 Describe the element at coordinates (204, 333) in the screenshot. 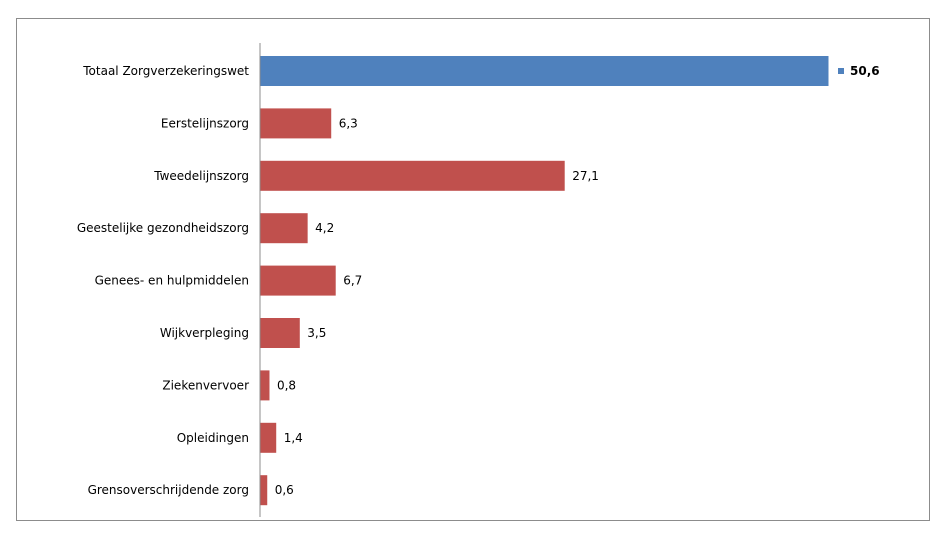

I see `category-label-5: Wijkverpleging` at that location.